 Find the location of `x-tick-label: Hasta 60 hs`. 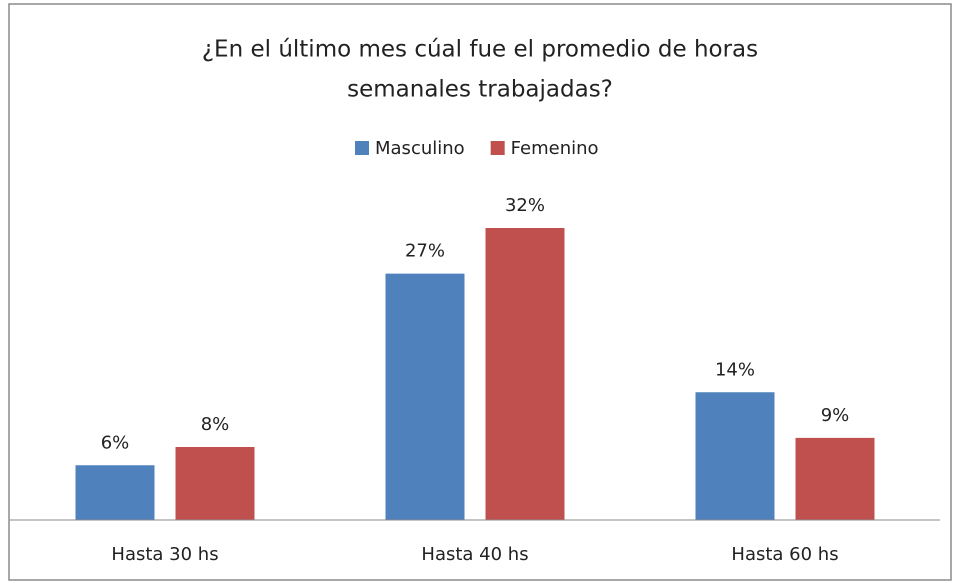

x-tick-label: Hasta 60 hs is located at coordinates (784, 554).